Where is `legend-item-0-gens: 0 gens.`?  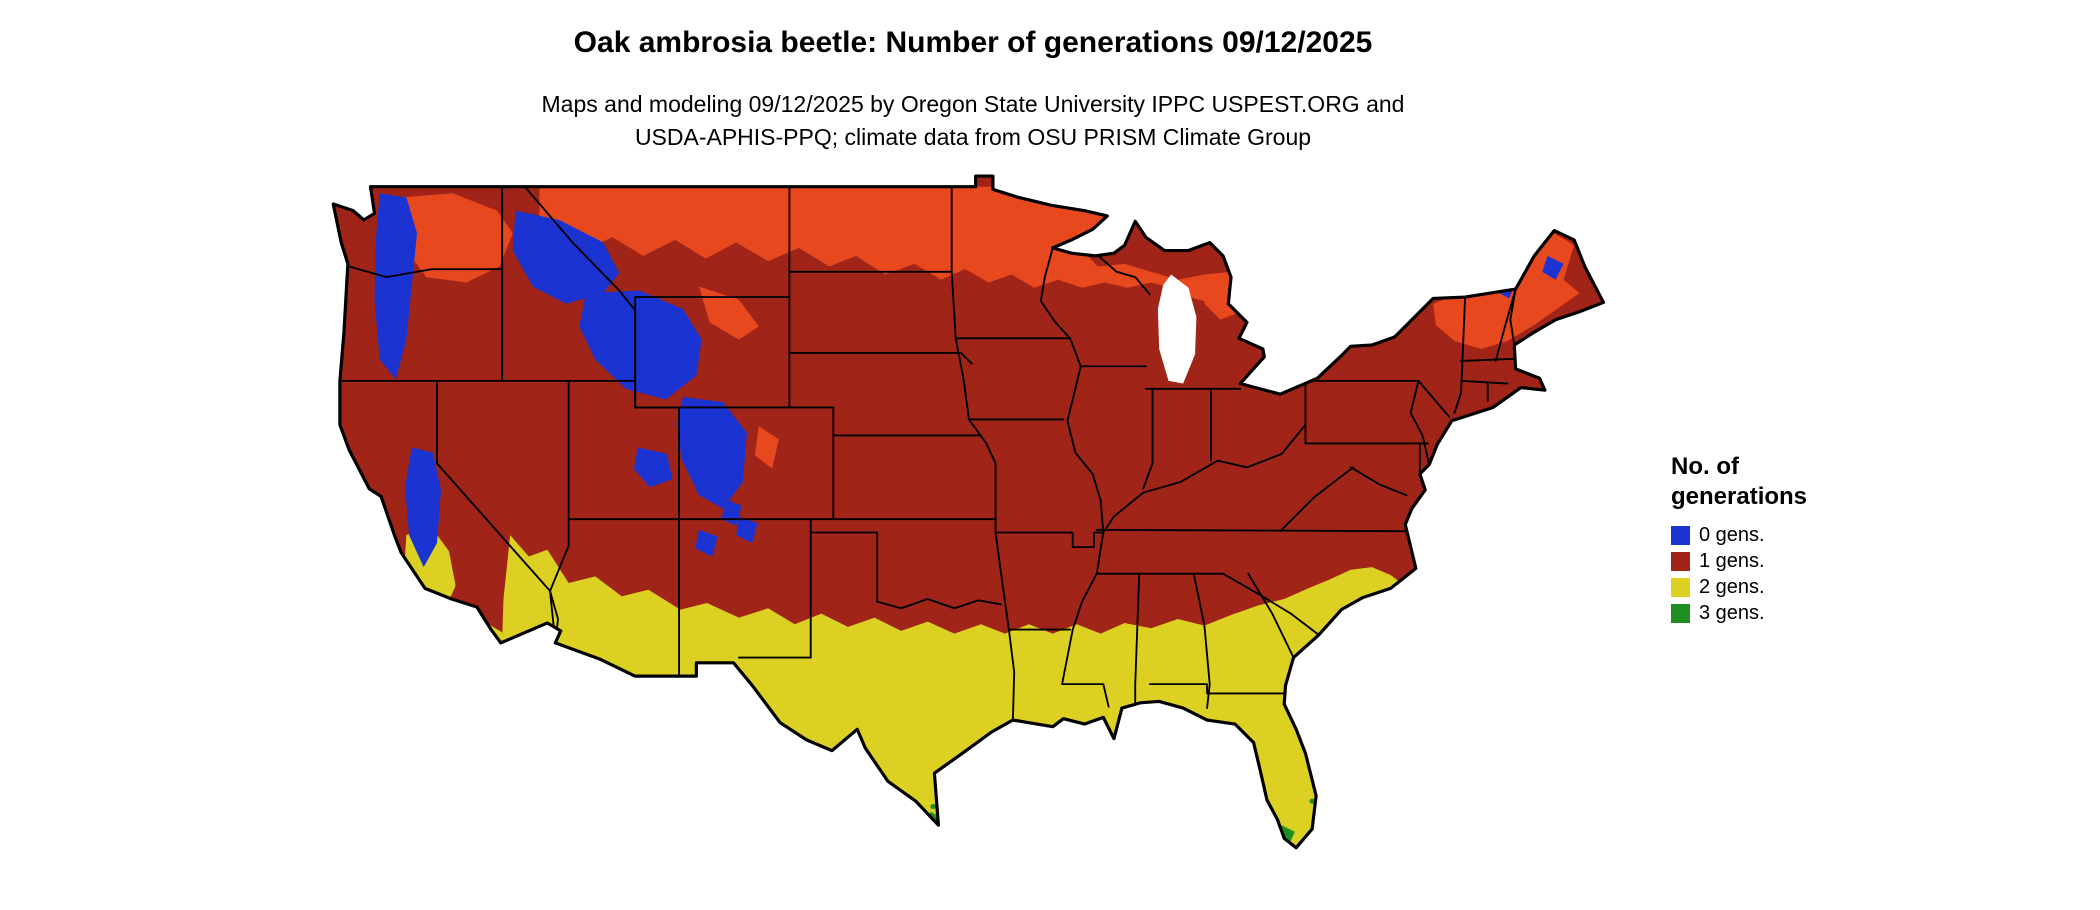 legend-item-0-gens: 0 gens. is located at coordinates (1739, 535).